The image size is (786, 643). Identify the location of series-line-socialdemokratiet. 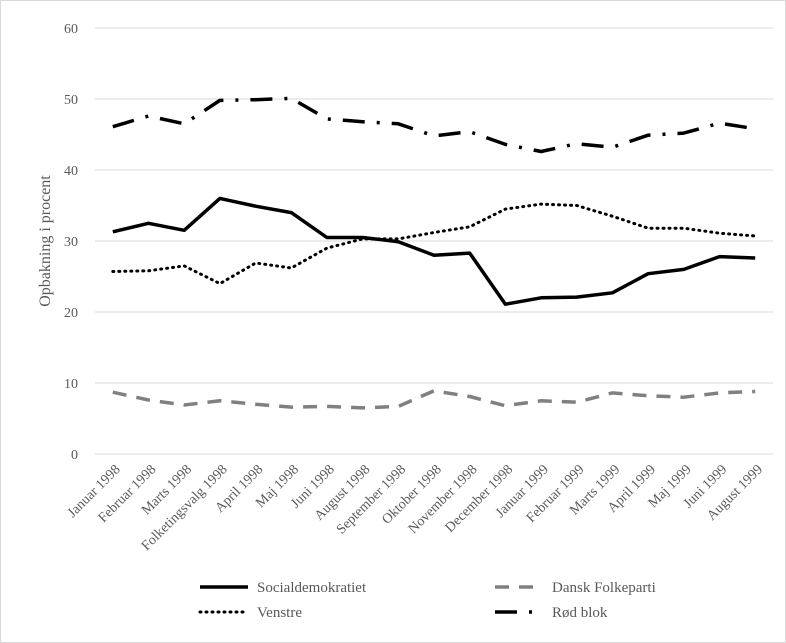
(434, 251).